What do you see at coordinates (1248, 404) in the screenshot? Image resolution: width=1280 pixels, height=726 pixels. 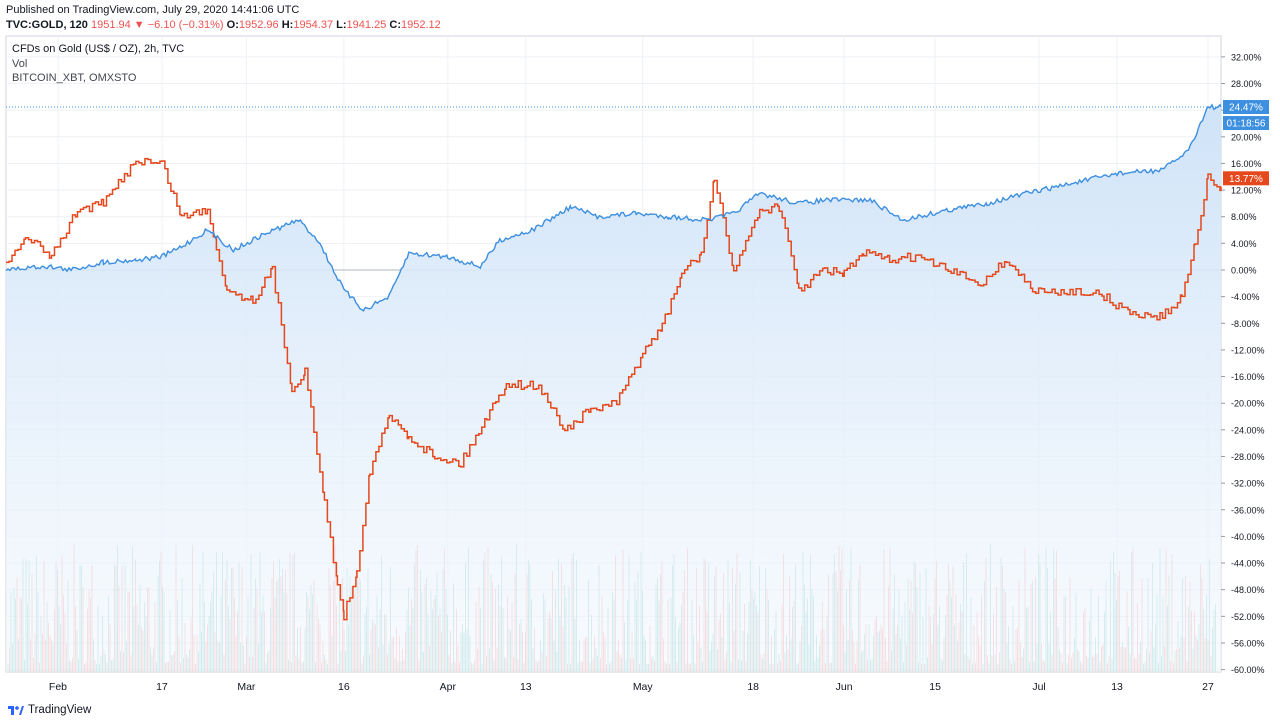 I see `y-tick-label: -20.00%` at bounding box center [1248, 404].